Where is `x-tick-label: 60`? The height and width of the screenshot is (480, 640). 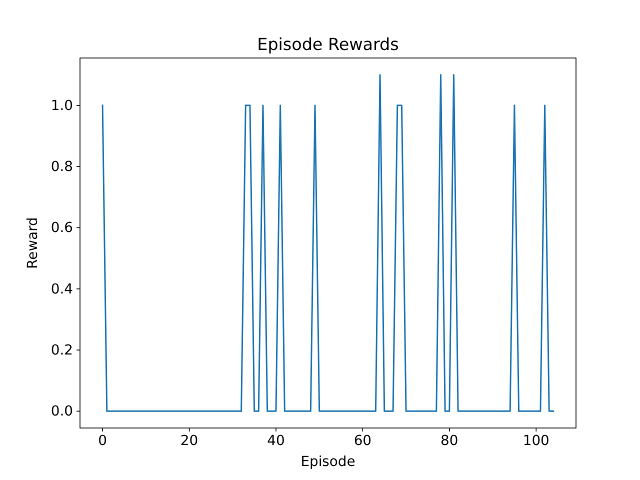 x-tick-label: 60 is located at coordinates (363, 440).